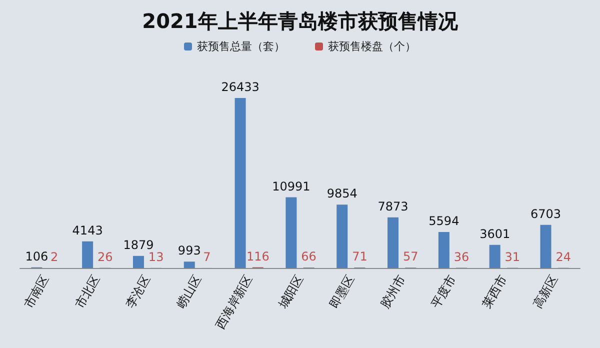 The width and height of the screenshot is (600, 348). What do you see at coordinates (512, 257) in the screenshot?
I see `data-label: 31` at bounding box center [512, 257].